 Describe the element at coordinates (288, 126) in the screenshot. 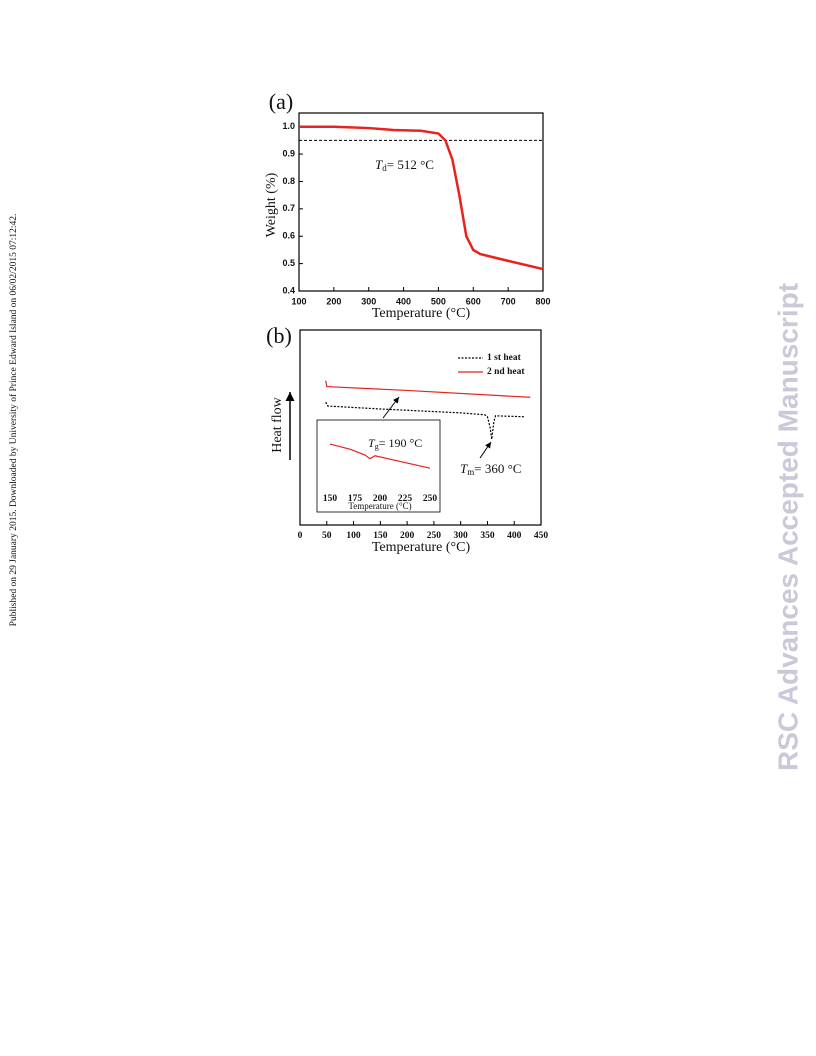

I see `y-tick-label: 1.0` at that location.